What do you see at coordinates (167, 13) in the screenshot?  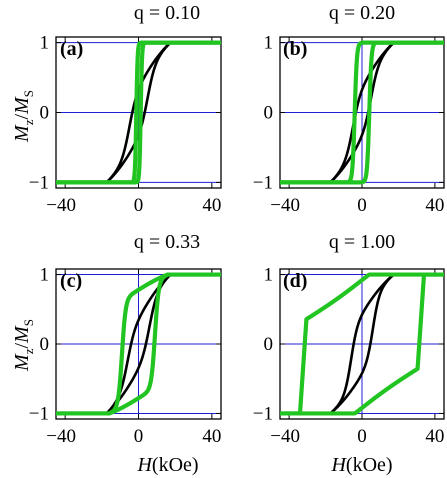 I see `panel-a-title: q = 0.10` at bounding box center [167, 13].